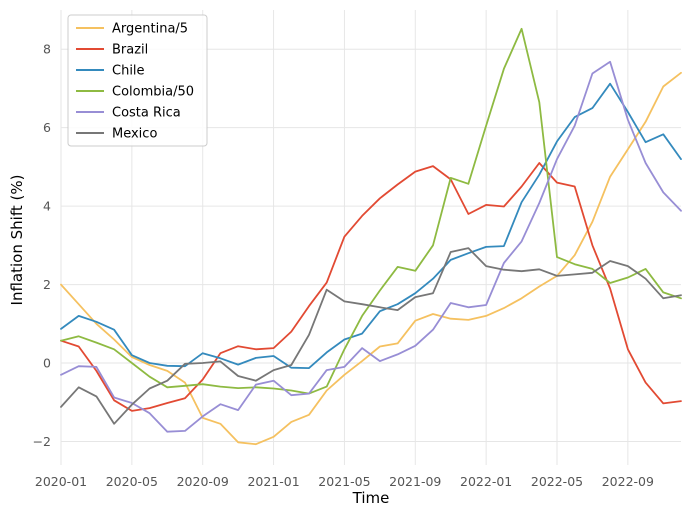 The image size is (690, 517). I want to click on x-axis-label: Time, so click(371, 498).